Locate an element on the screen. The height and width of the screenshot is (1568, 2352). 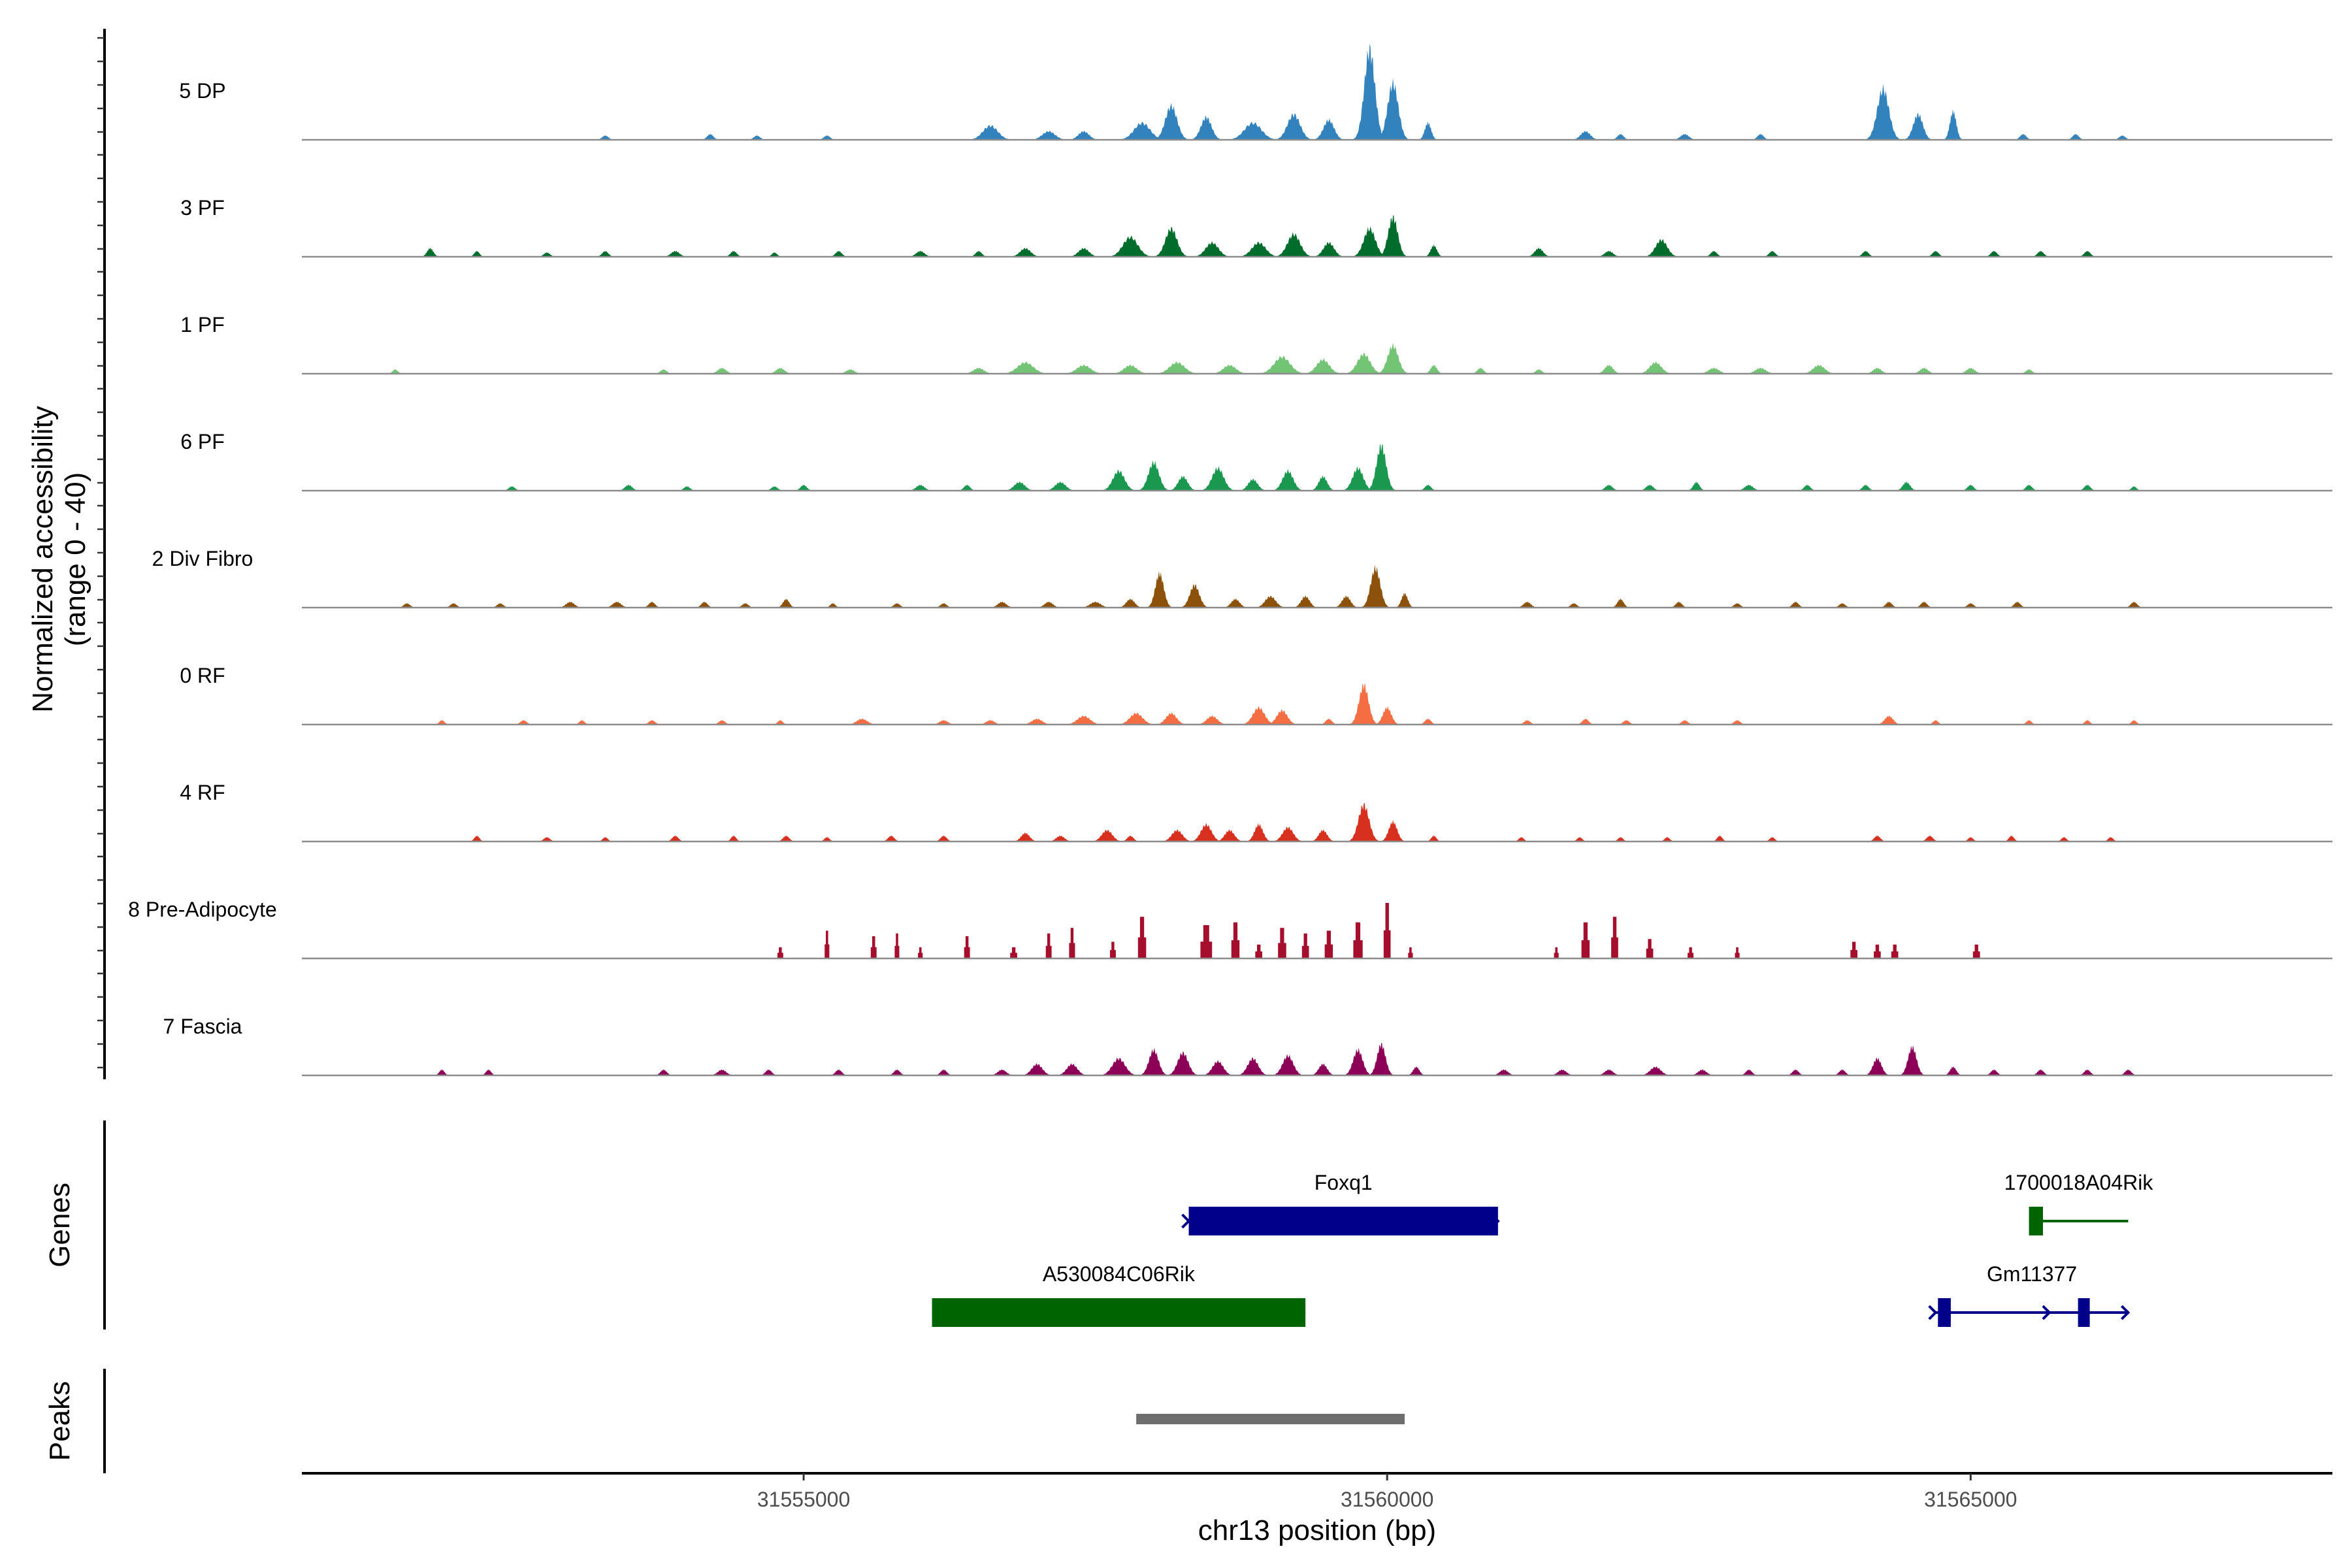
track-label: 8 Pre-Adipocyte is located at coordinates (202, 909).